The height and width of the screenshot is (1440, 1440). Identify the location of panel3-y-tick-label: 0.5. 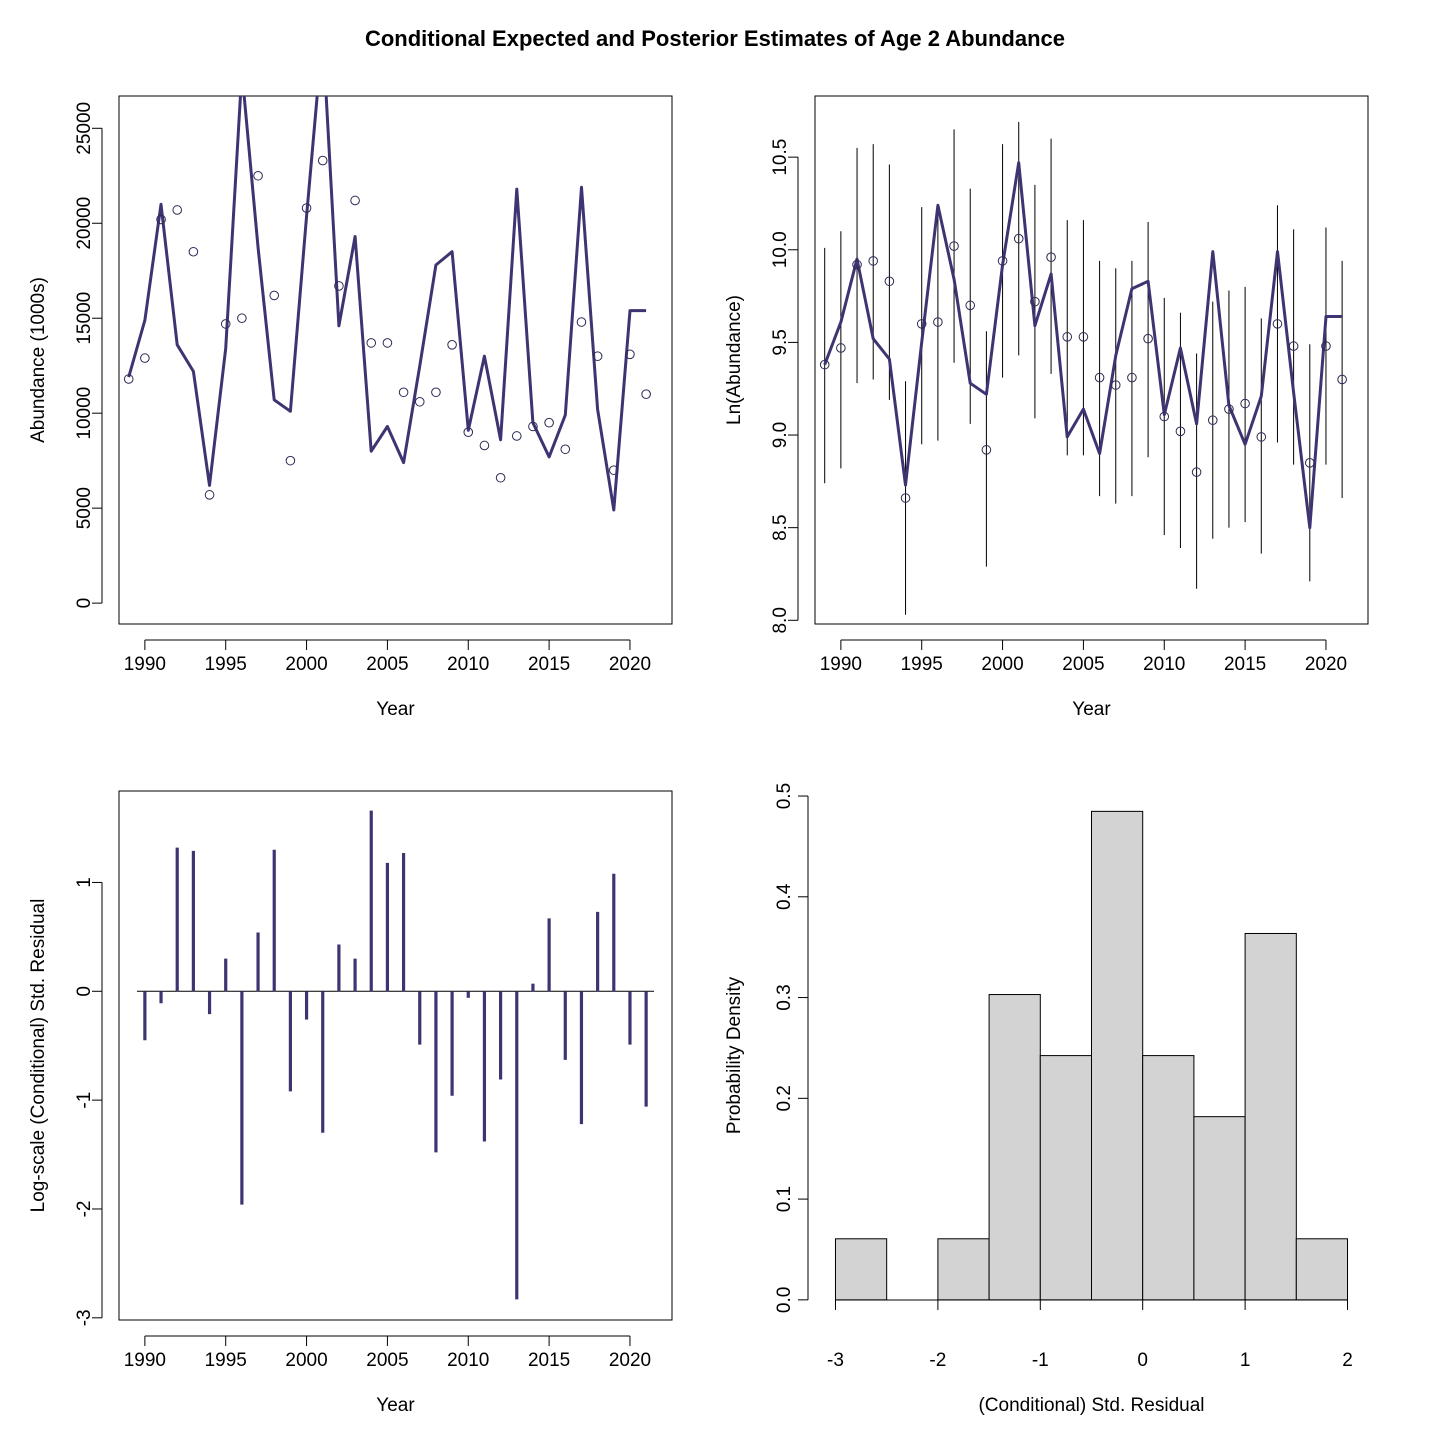
(784, 796).